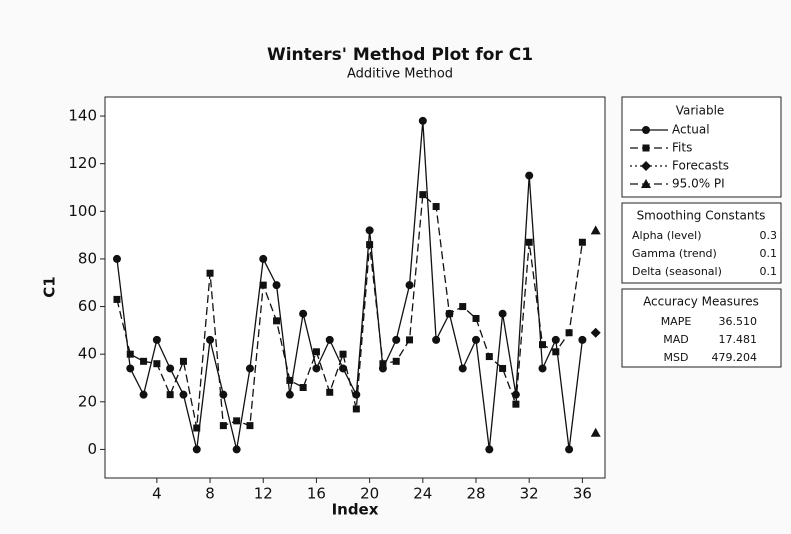  Describe the element at coordinates (701, 302) in the screenshot. I see `accuracy-title: Accuracy Measures` at that location.